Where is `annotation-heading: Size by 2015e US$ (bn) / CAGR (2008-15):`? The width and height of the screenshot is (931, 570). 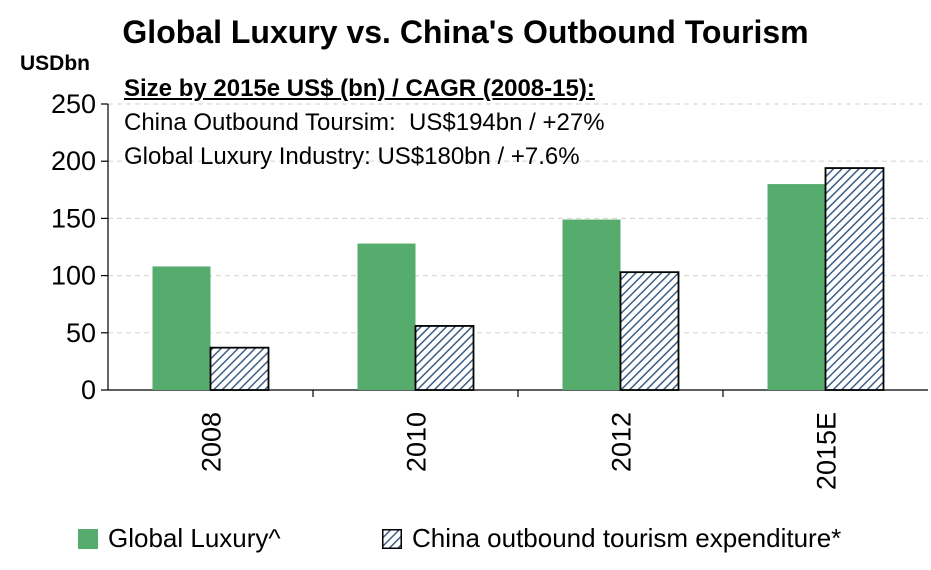
annotation-heading: Size by 2015e US$ (bn) / CAGR (2008-15): is located at coordinates (359, 88).